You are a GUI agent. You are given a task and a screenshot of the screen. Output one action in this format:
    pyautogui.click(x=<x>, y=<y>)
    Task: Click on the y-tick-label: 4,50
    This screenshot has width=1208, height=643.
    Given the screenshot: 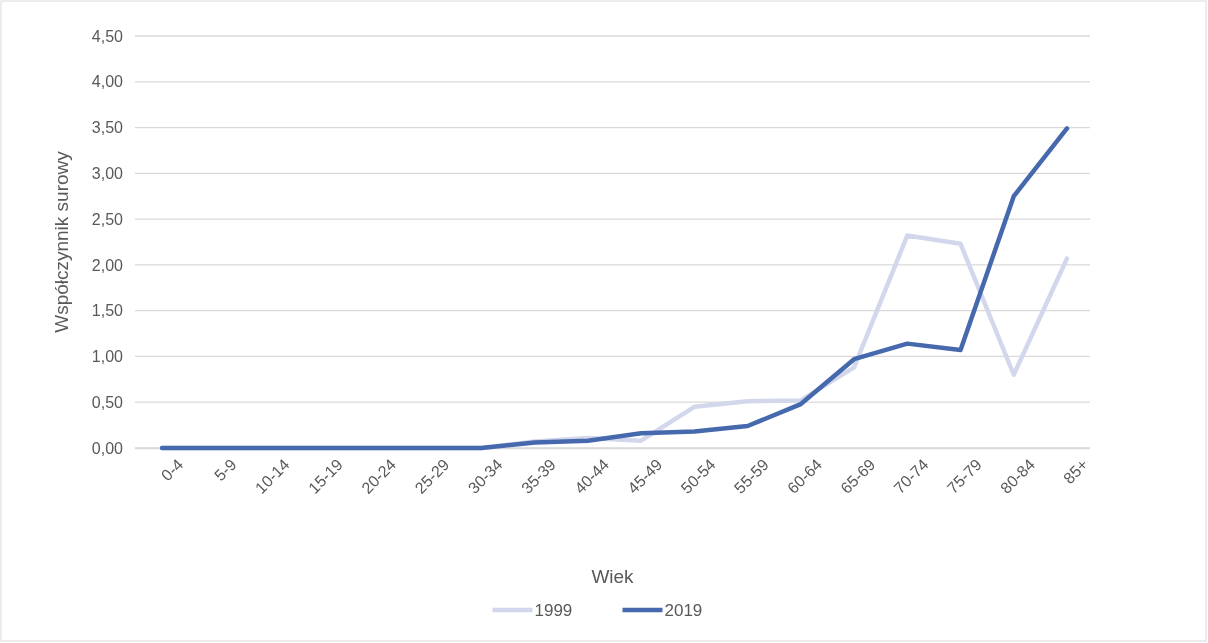 What is the action you would take?
    pyautogui.click(x=107, y=36)
    